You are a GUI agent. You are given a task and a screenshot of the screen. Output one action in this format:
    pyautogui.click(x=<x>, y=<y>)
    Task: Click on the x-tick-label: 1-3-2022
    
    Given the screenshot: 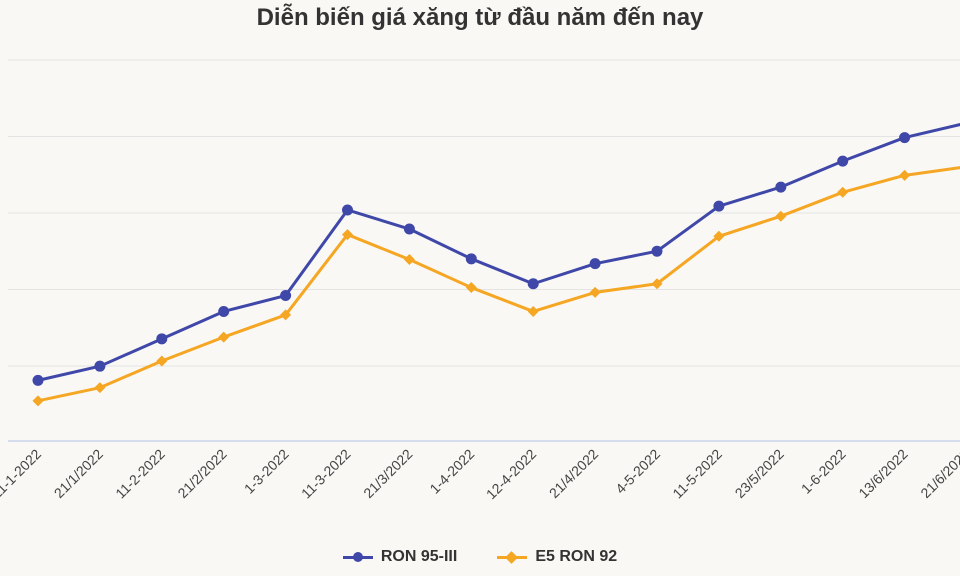 What is the action you would take?
    pyautogui.click(x=266, y=471)
    